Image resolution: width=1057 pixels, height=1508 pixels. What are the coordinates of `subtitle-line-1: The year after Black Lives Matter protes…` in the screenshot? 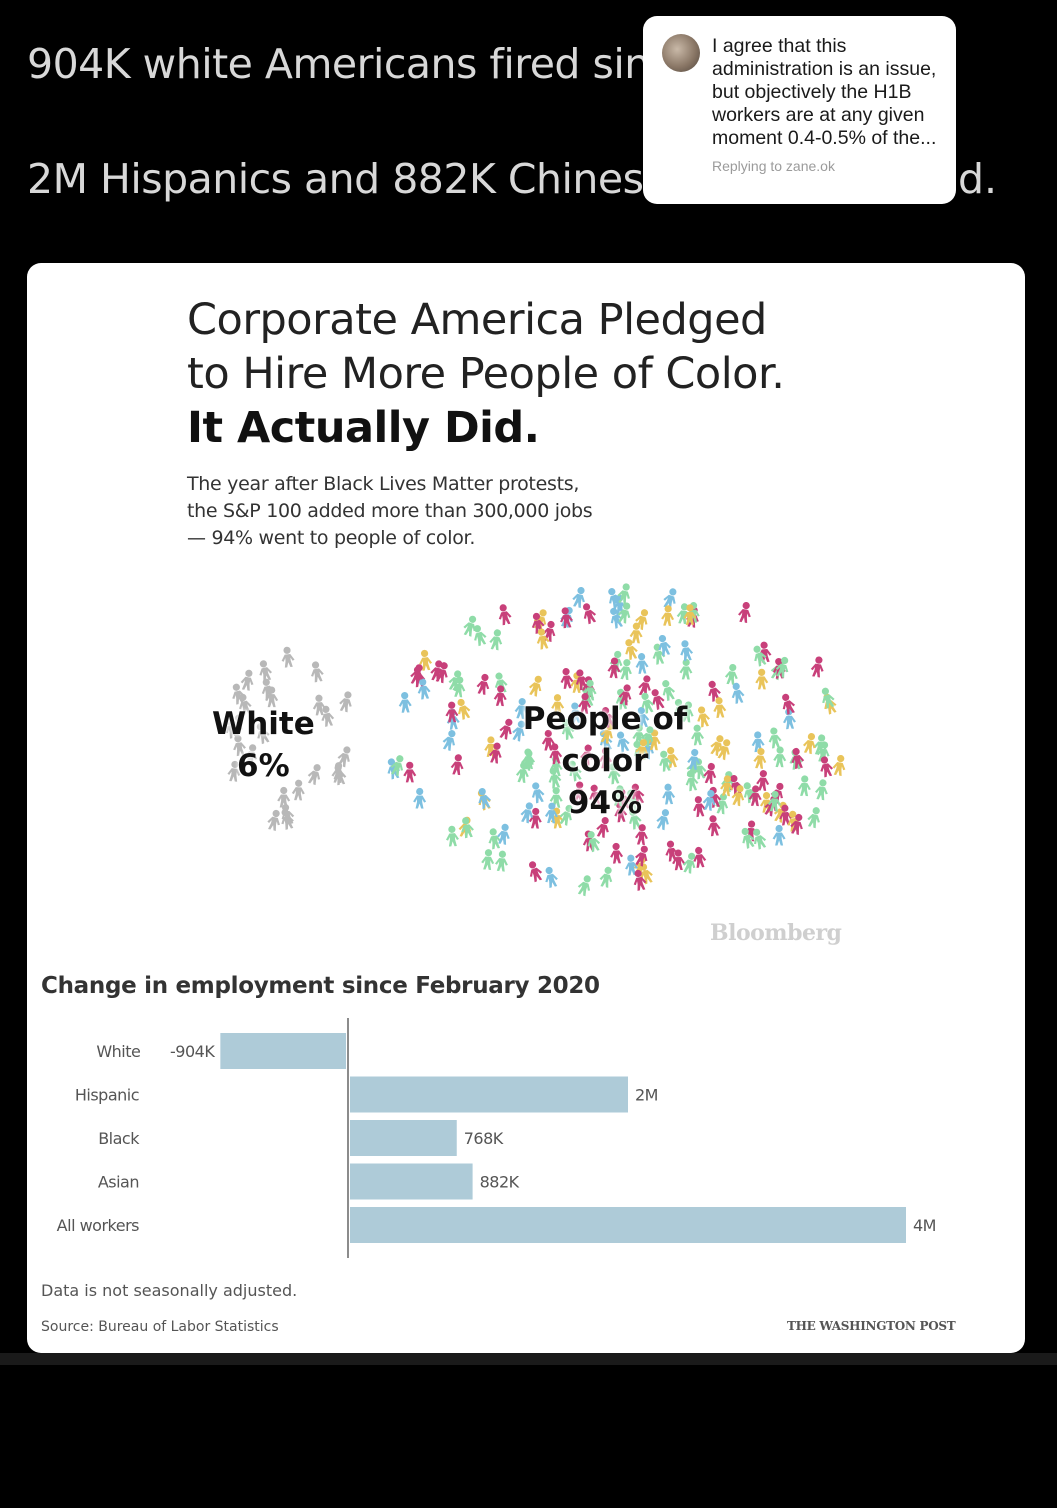 It's located at (383, 484).